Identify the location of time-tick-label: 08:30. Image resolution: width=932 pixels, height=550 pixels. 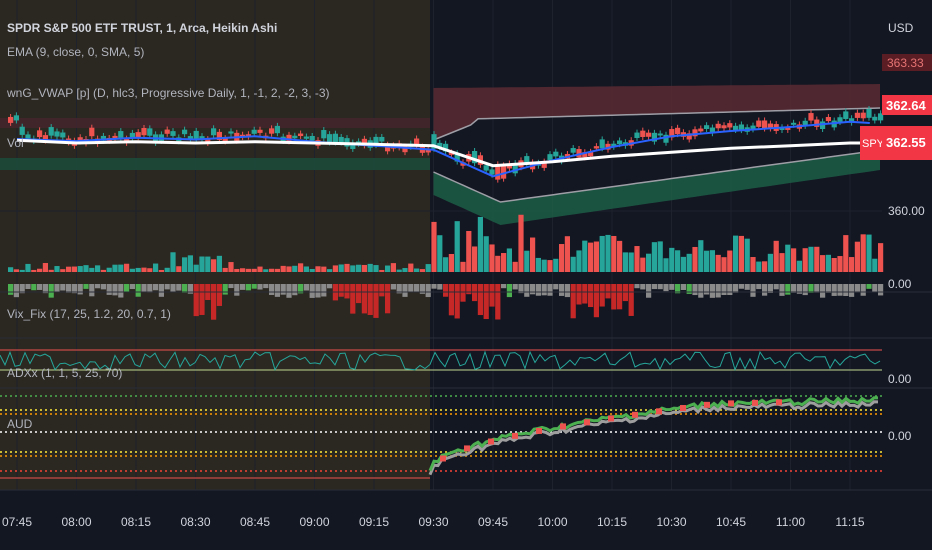
(195, 522).